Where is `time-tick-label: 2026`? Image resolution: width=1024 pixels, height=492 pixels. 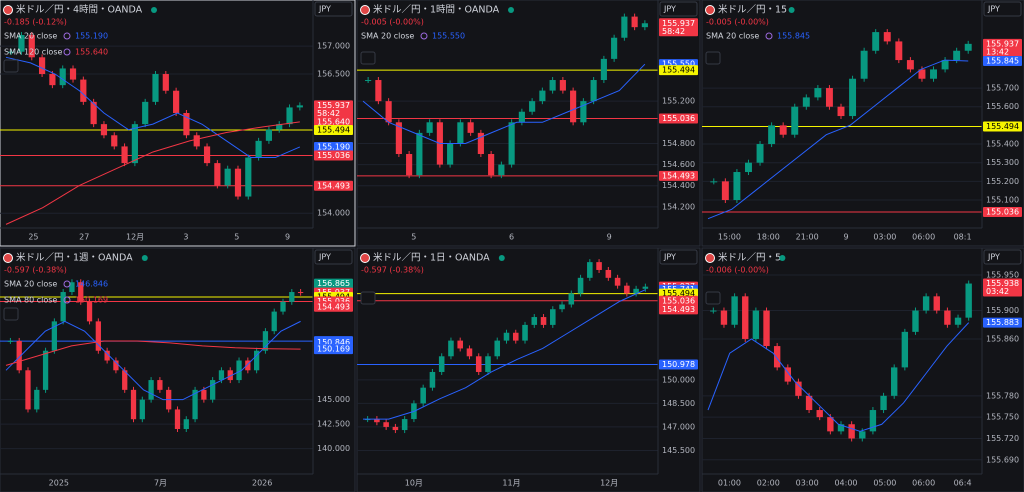
time-tick-label: 2026 is located at coordinates (262, 483).